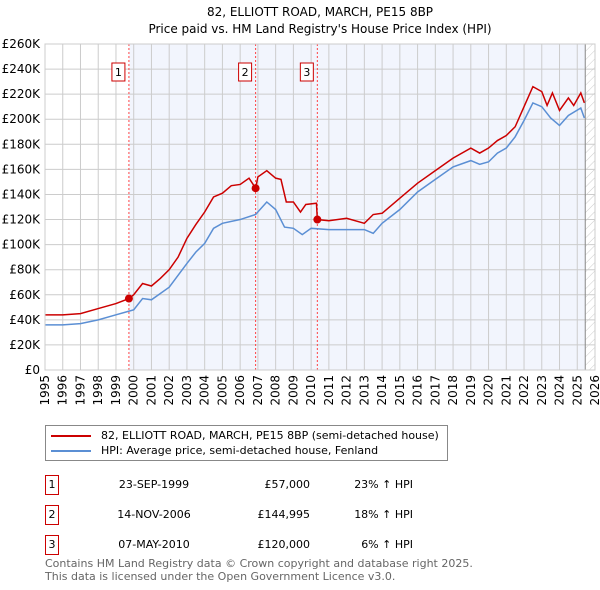  What do you see at coordinates (524, 390) in the screenshot?
I see `x-tick-label: 2022` at bounding box center [524, 390].